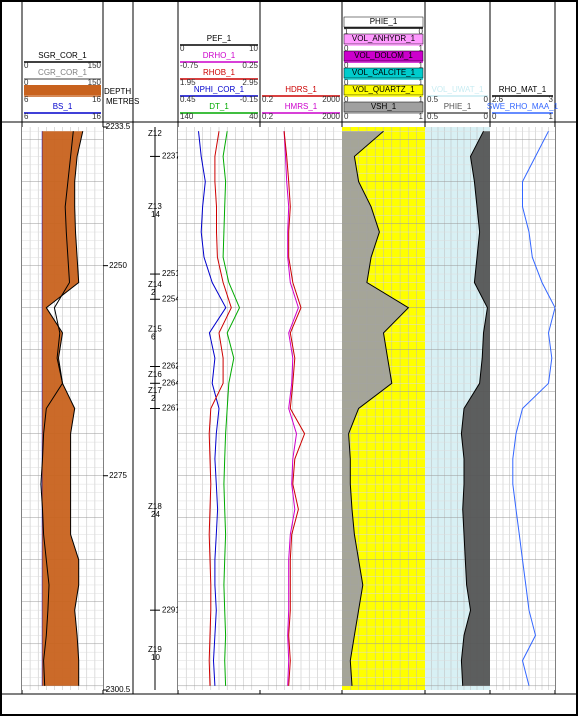 Image resolution: width=580 pixels, height=718 pixels. I want to click on scale-max: -0.15, so click(249, 99).